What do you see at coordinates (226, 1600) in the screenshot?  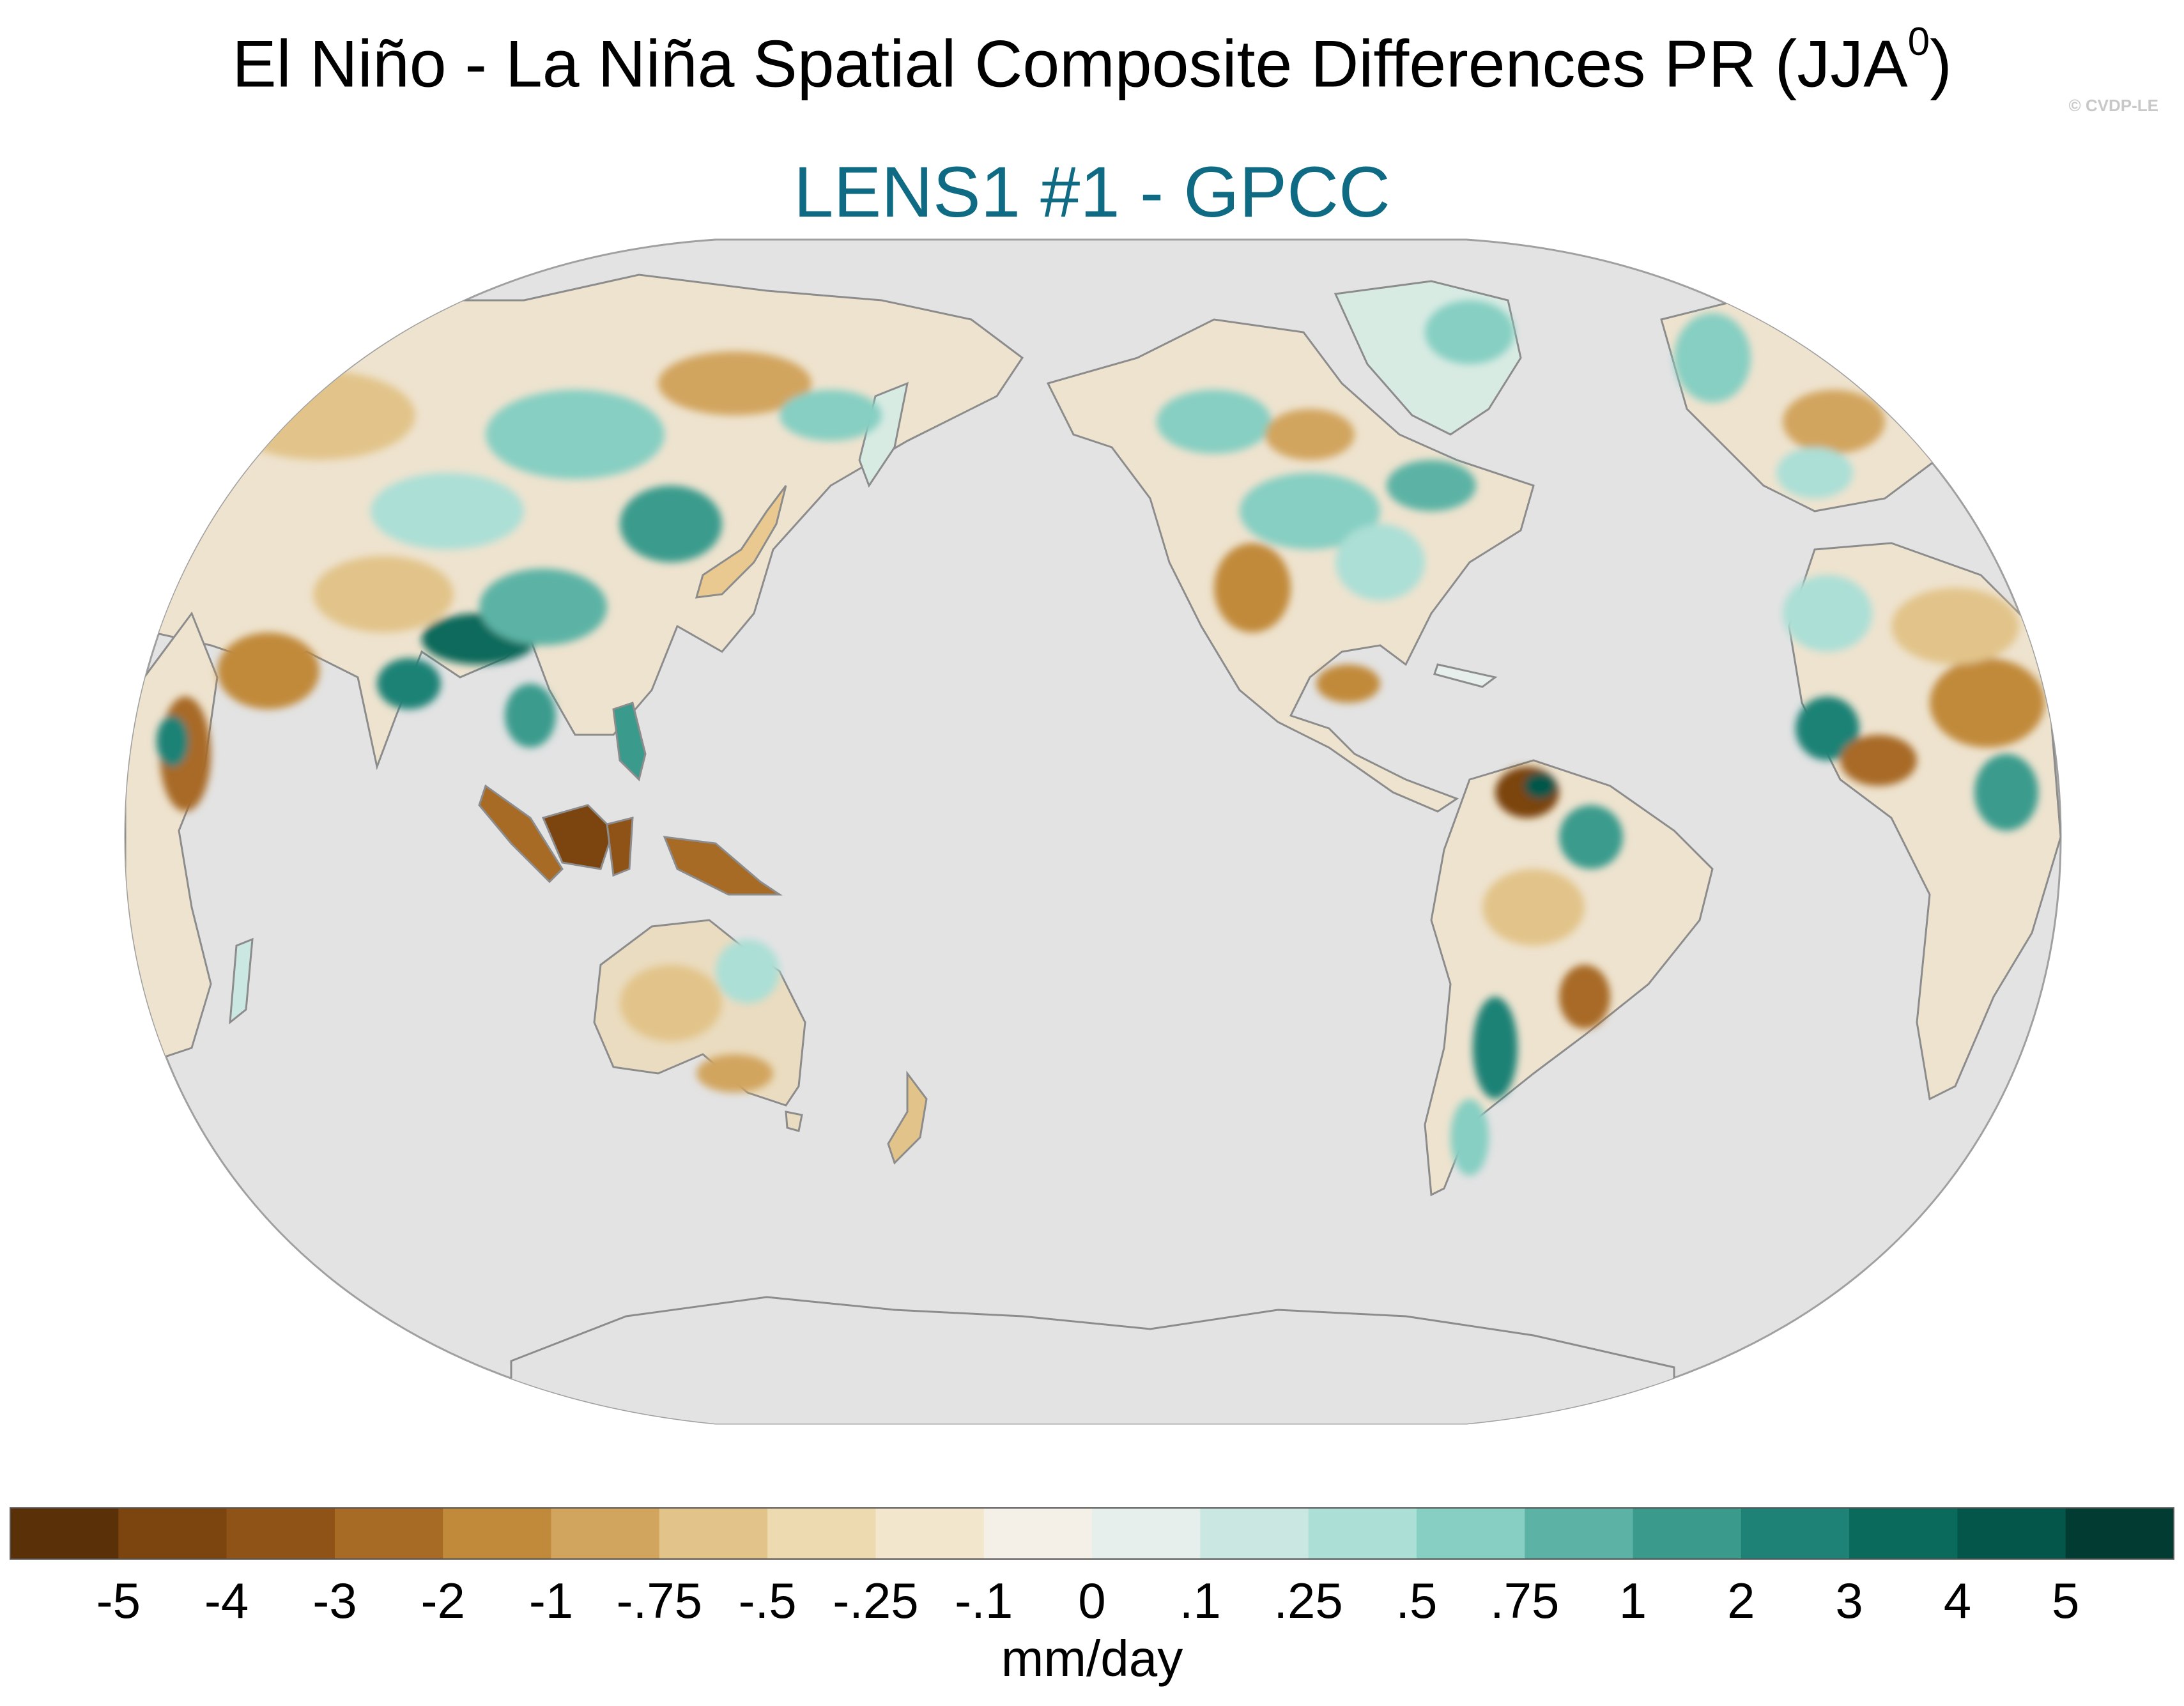 I see `colorbar-tick-label: -4` at bounding box center [226, 1600].